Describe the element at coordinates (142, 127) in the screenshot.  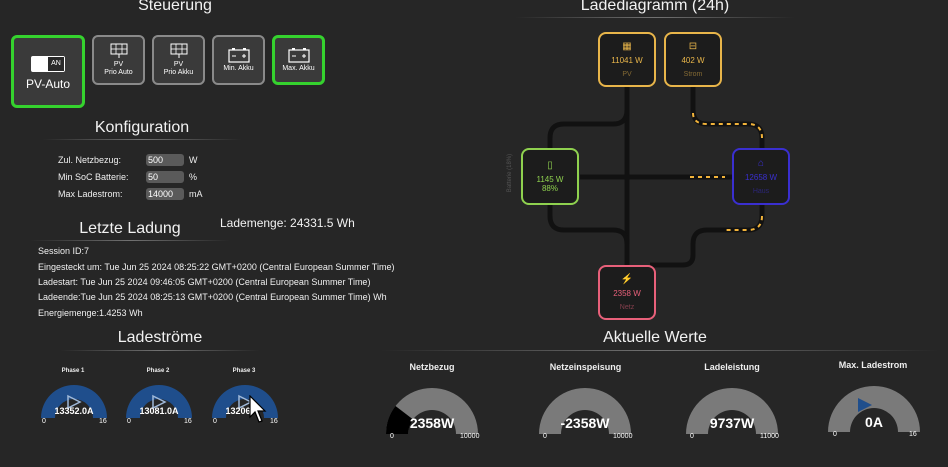
I see `konfiguration-title: Konfiguration` at that location.